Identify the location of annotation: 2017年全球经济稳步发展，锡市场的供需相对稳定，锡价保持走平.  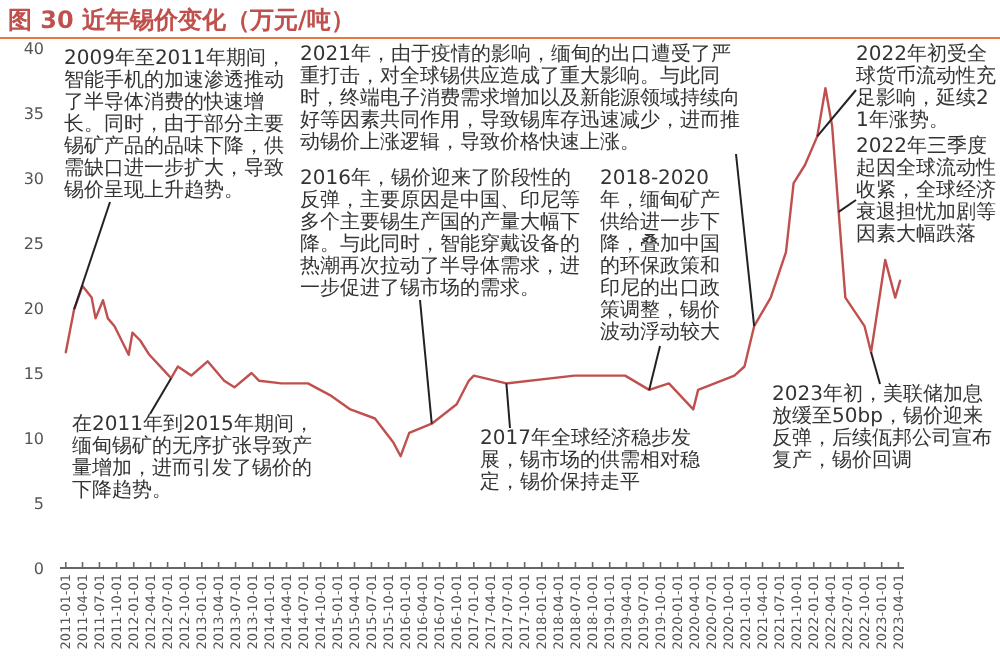
(591, 461).